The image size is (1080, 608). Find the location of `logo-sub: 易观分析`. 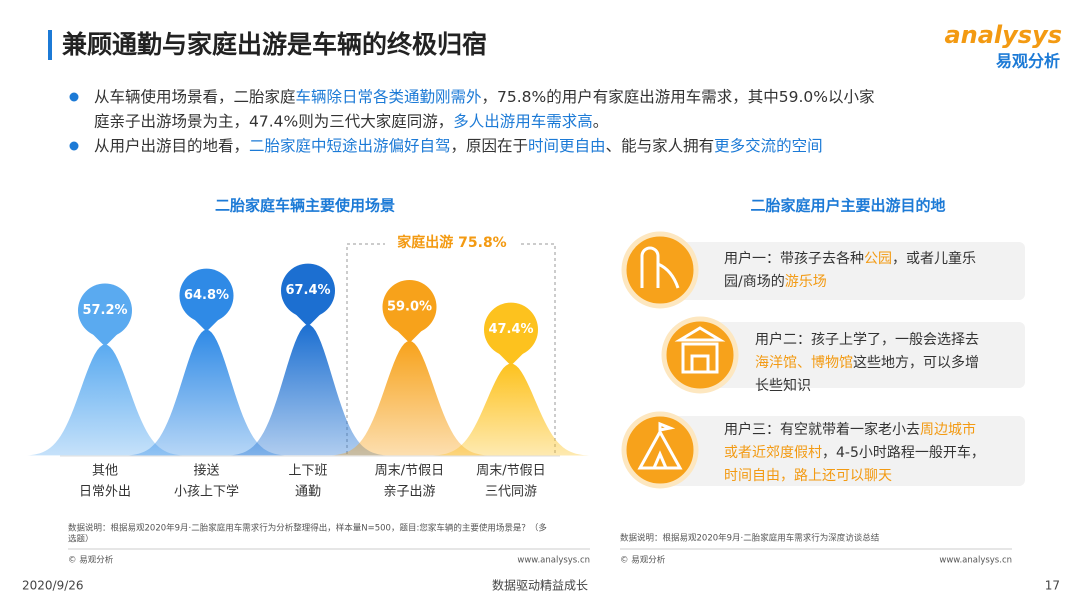

logo-sub: 易观分析 is located at coordinates (1028, 61).